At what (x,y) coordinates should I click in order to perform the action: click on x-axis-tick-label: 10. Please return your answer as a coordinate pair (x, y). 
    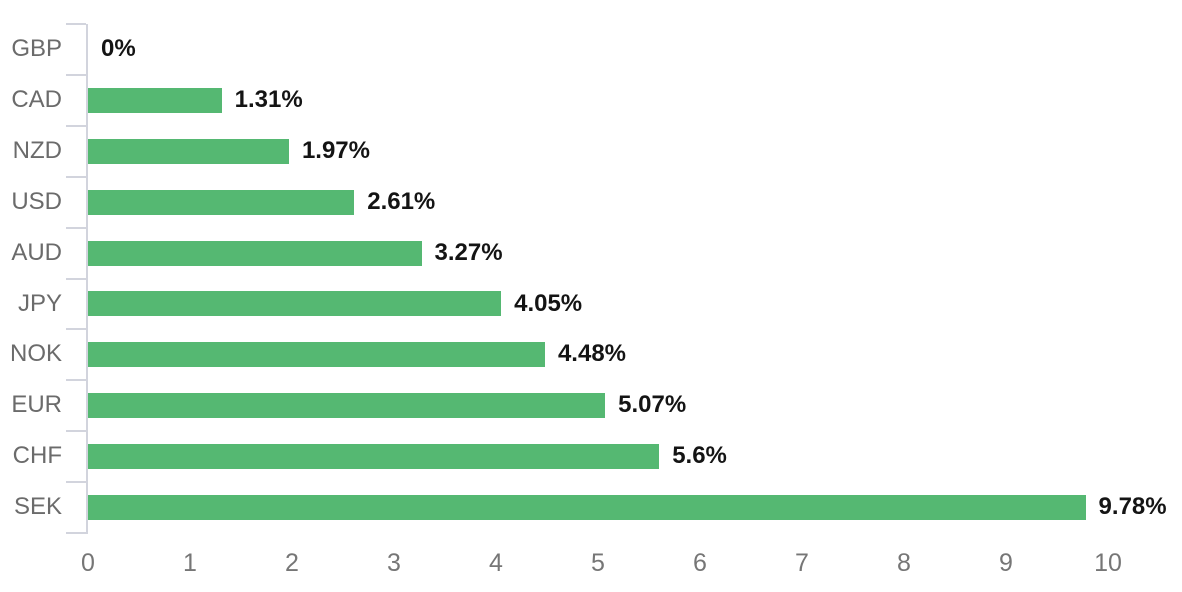
    Looking at the image, I should click on (1108, 563).